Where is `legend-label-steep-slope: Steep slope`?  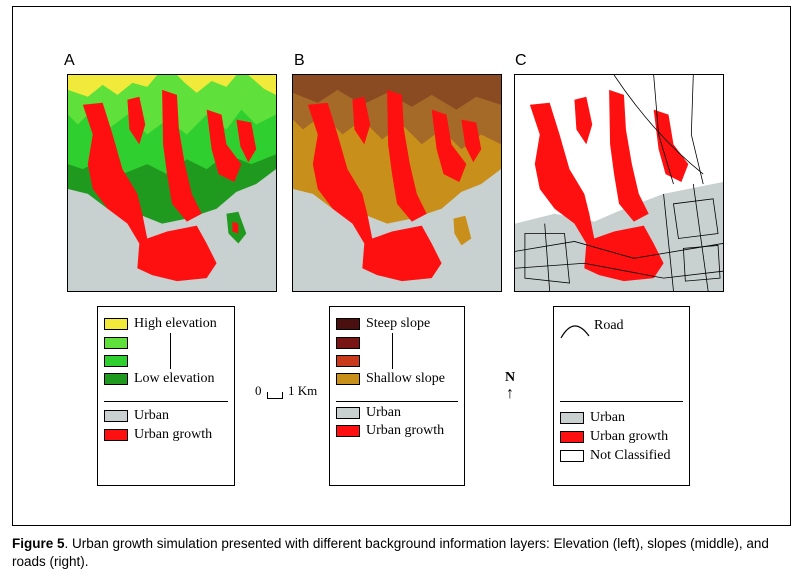
legend-label-steep-slope: Steep slope is located at coordinates (398, 323).